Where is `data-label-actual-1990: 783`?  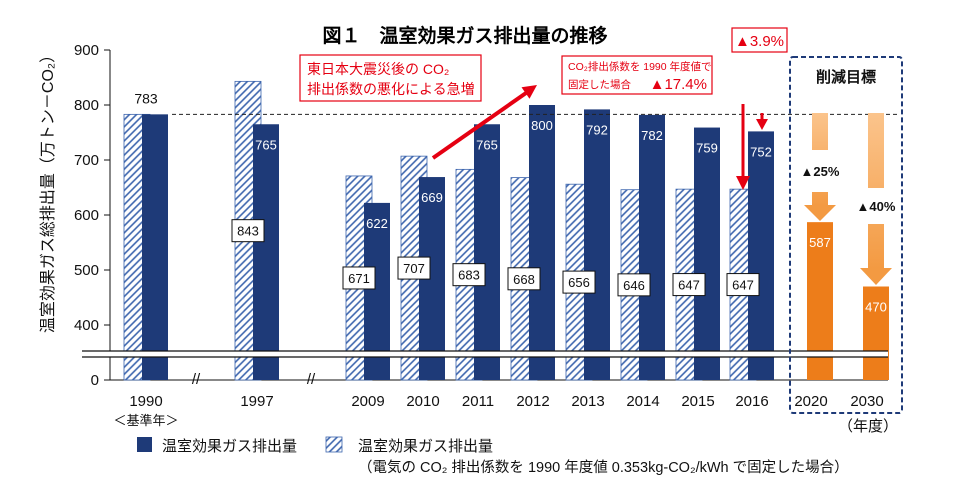
data-label-actual-1990: 783 is located at coordinates (146, 98).